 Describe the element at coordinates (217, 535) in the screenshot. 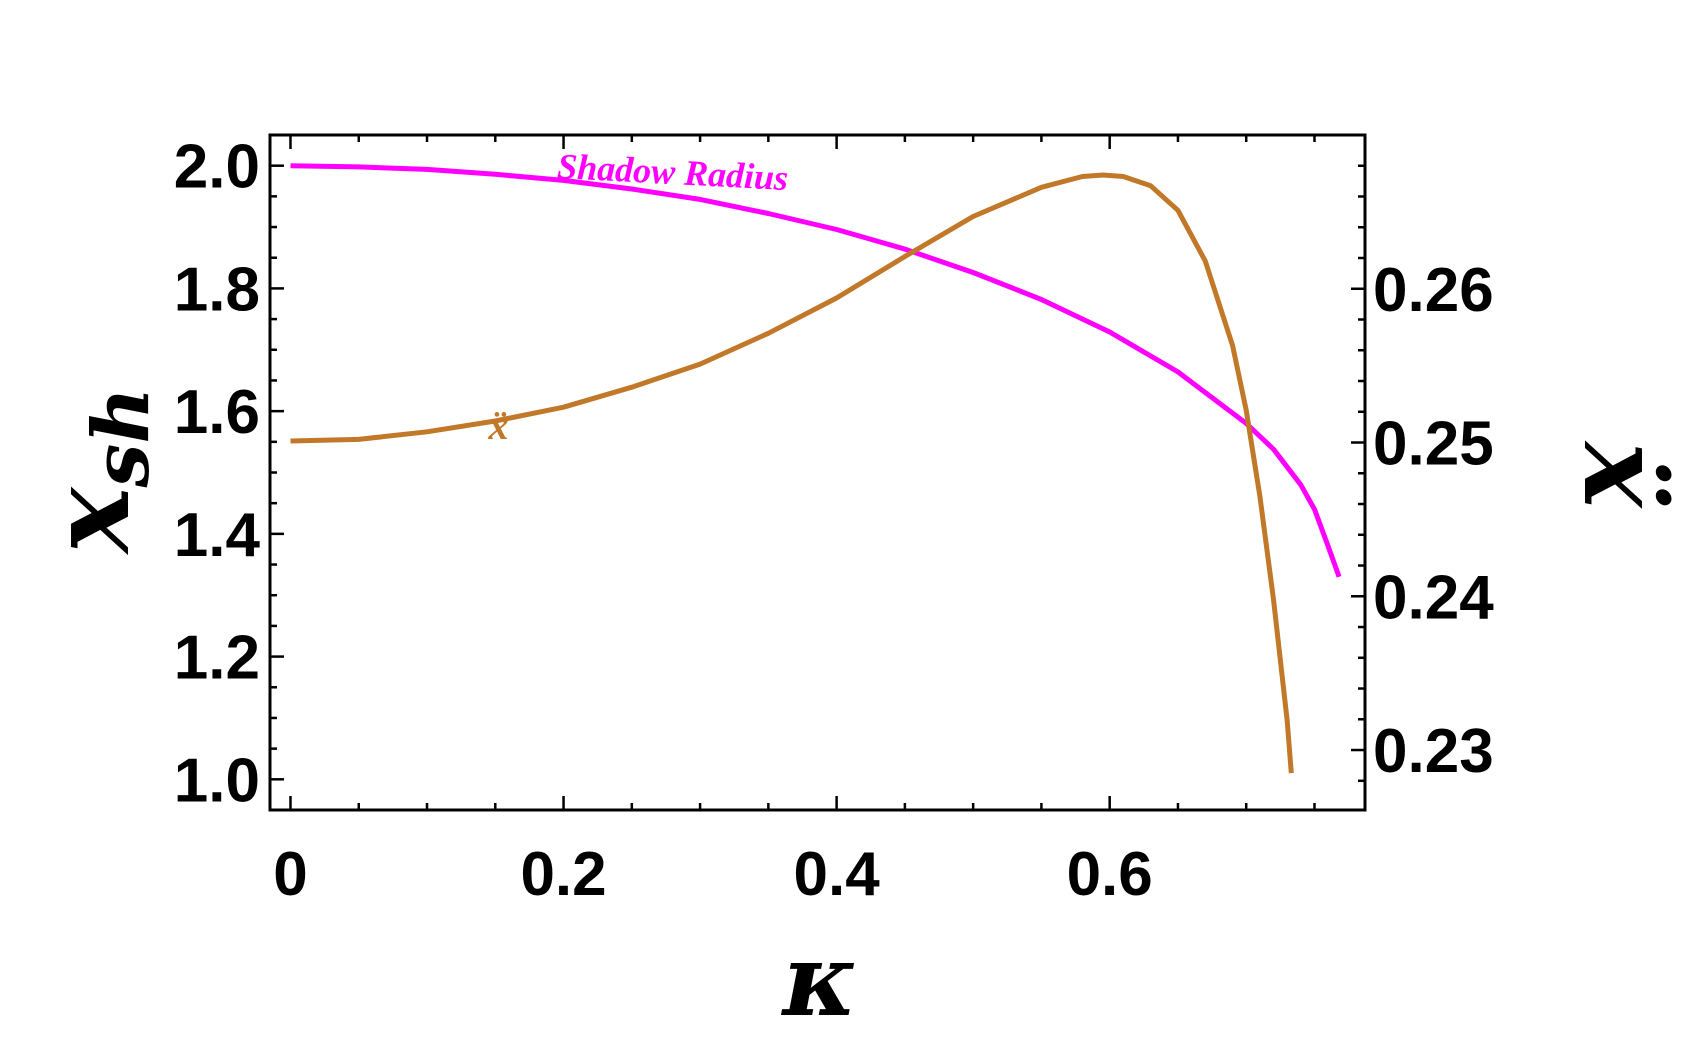

I see `y-left-tick-label: 1.4` at that location.